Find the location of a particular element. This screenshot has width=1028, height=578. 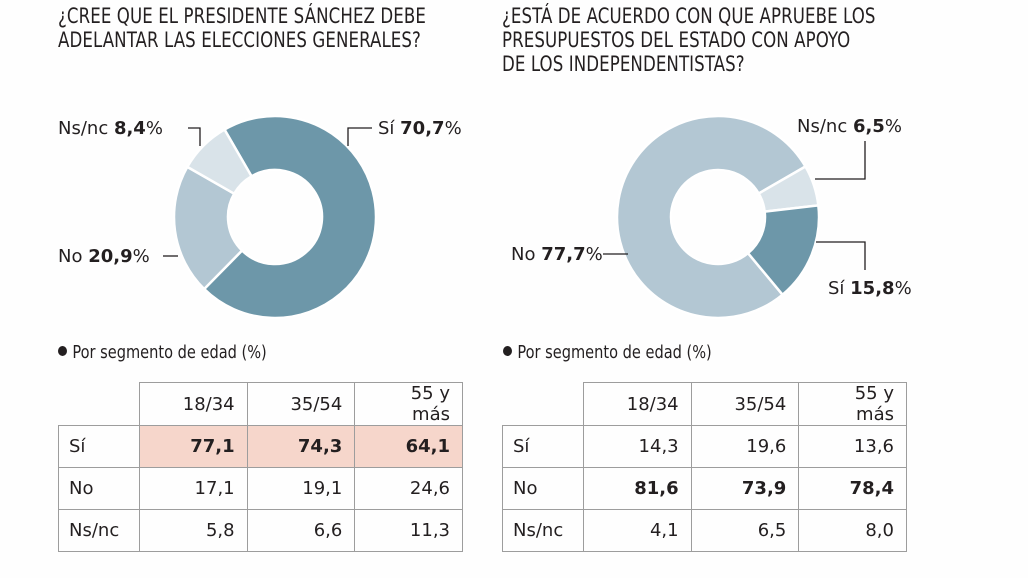

table-cell: 14,3 is located at coordinates (637, 446).